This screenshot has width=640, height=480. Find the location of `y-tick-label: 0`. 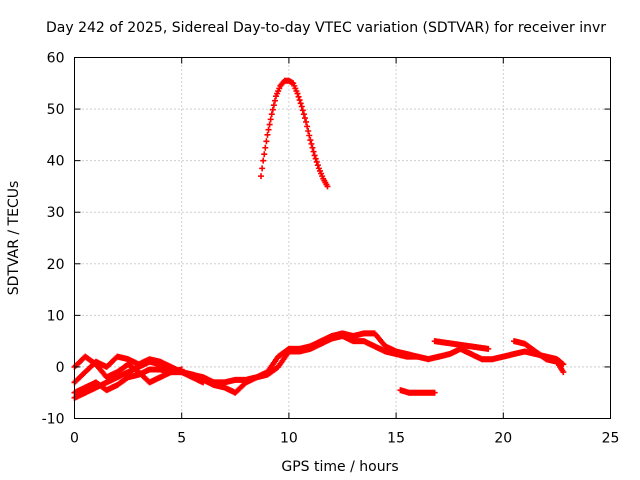

y-tick-label: 0 is located at coordinates (60, 368).